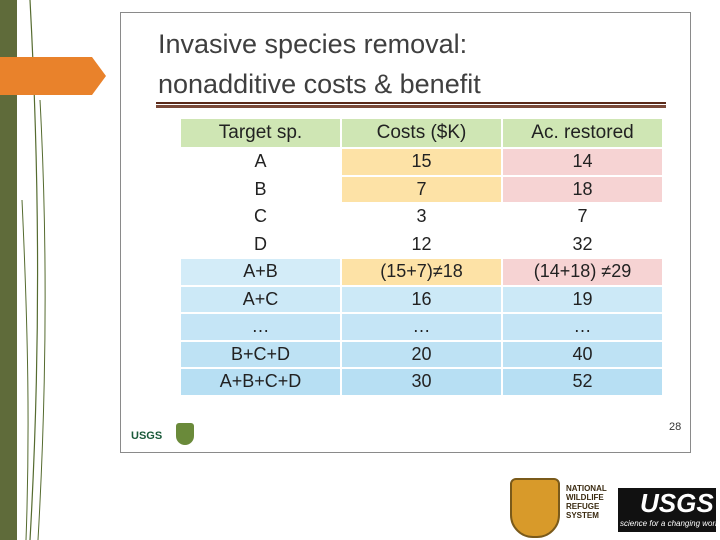 The height and width of the screenshot is (540, 720). What do you see at coordinates (586, 502) in the screenshot?
I see `refuge-logo: NATIONAL WILDLIFE REFUGE SYSTEM` at bounding box center [586, 502].